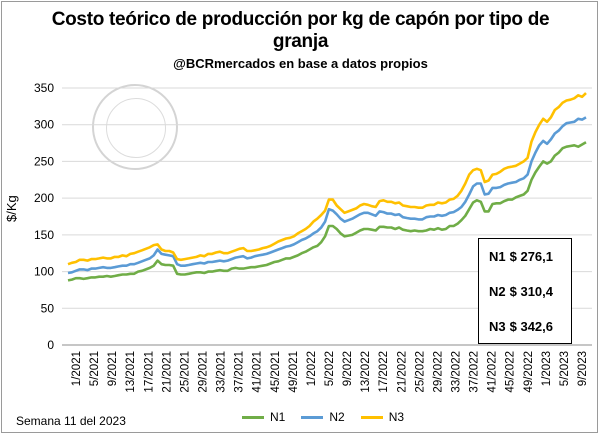 This screenshot has width=601, height=436. Describe the element at coordinates (185, 372) in the screenshot. I see `x-tick-label: 25/2021` at that location.